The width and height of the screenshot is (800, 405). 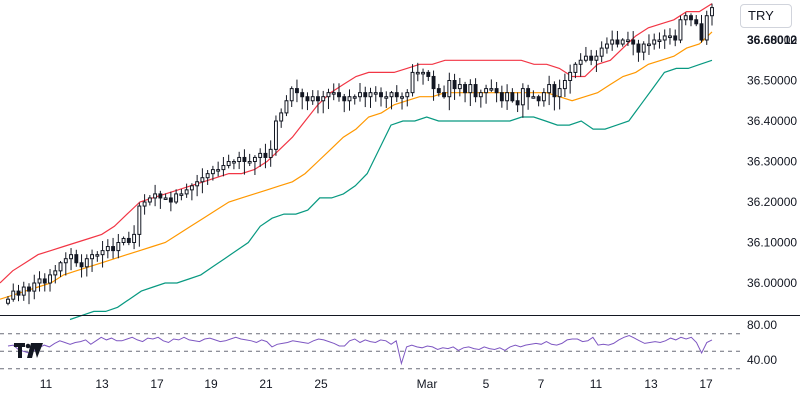 What do you see at coordinates (762, 325) in the screenshot?
I see `rsi-tick-label: 80.00` at bounding box center [762, 325].